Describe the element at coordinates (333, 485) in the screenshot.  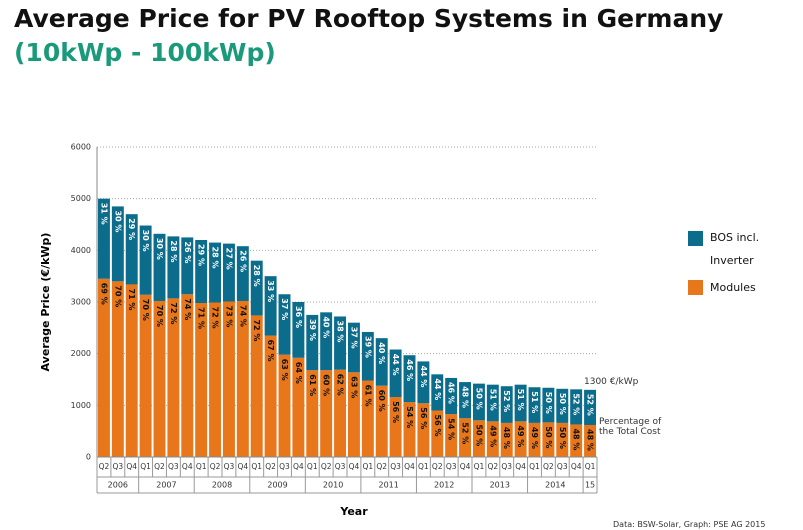
I see `group-label: 2010` at that location.